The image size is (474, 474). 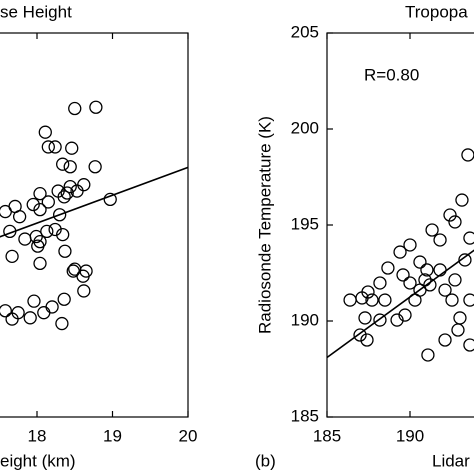 I want to click on chart-title: se Height, so click(x=36, y=11).